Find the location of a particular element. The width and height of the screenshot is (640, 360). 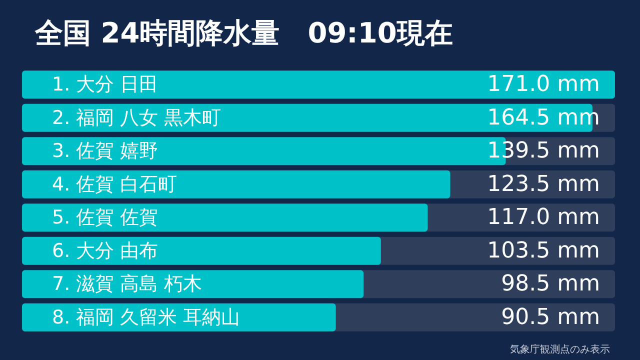

data-label: 98.5 mm is located at coordinates (550, 284).